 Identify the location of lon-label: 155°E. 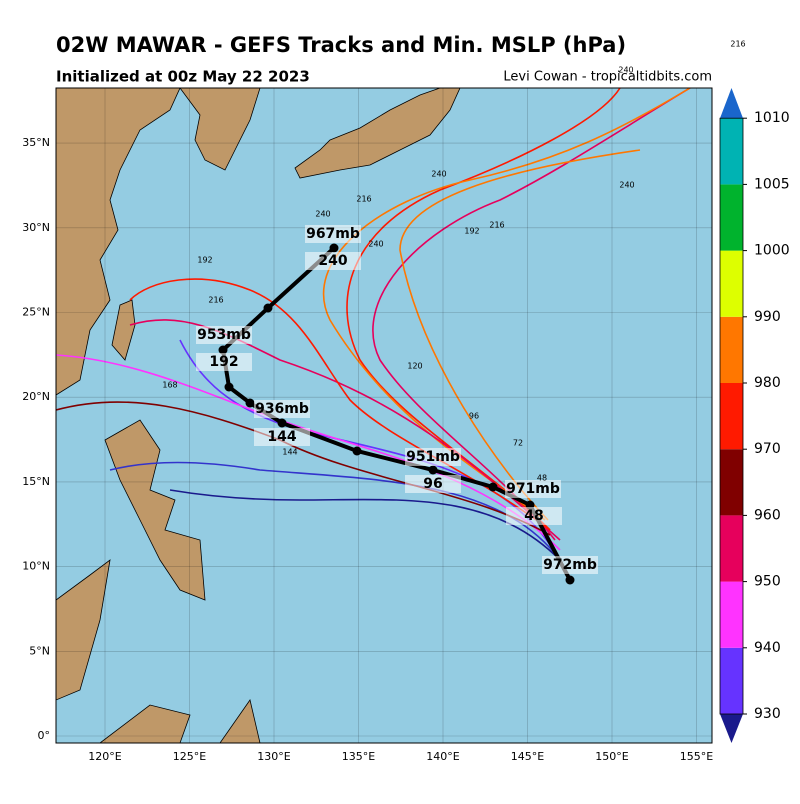
(696, 756).